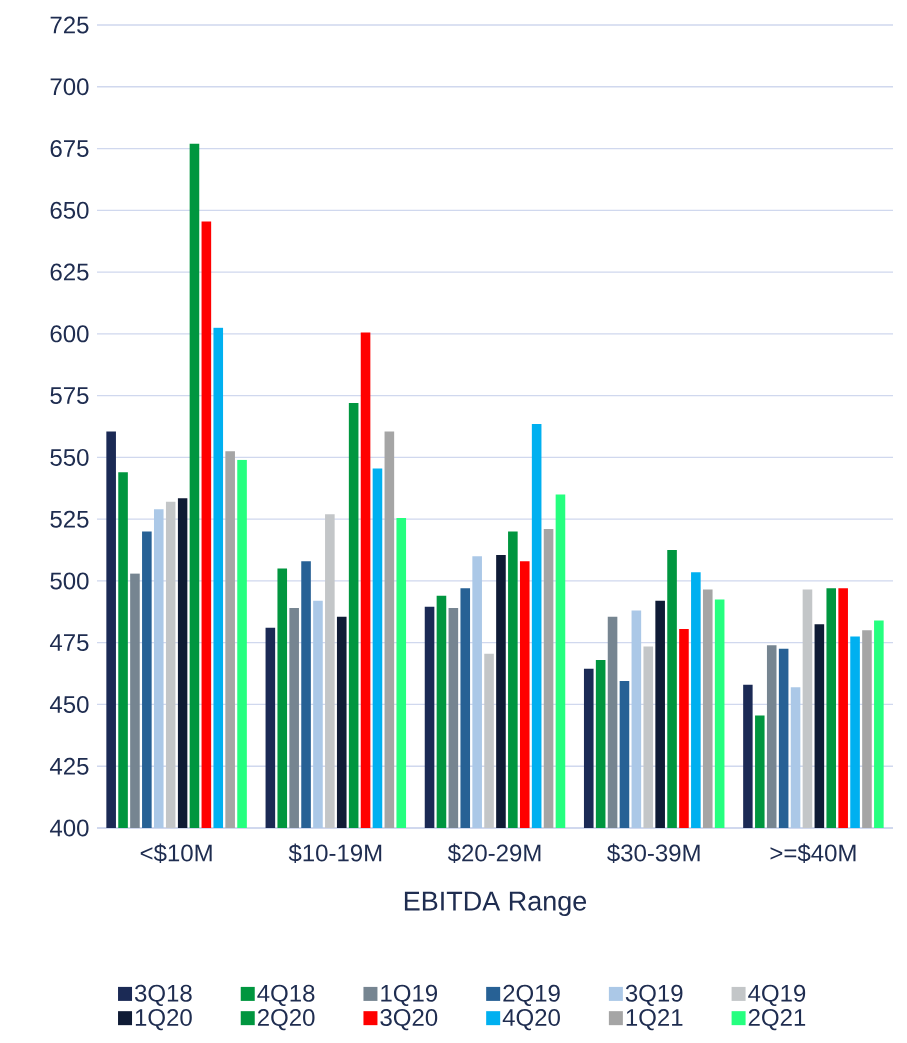 This screenshot has width=907, height=1043. I want to click on legend-label: 3Q19, so click(654, 995).